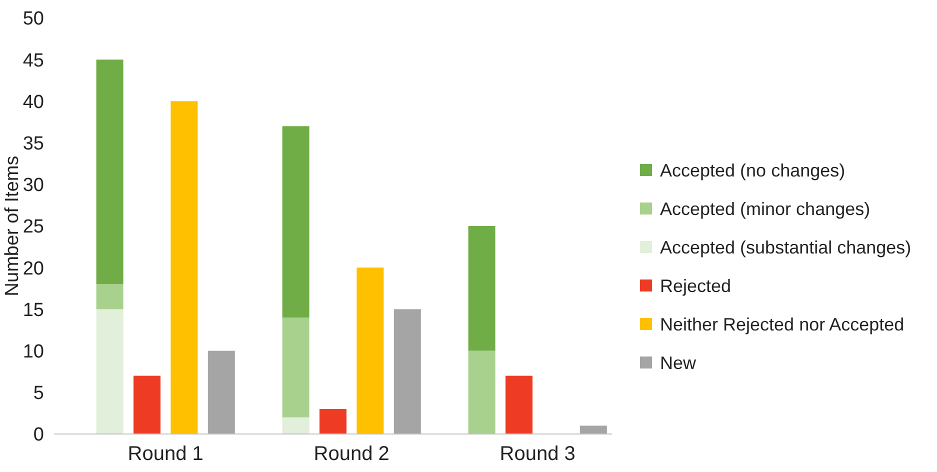 The height and width of the screenshot is (472, 937). I want to click on y-tick-label: 0, so click(38, 435).